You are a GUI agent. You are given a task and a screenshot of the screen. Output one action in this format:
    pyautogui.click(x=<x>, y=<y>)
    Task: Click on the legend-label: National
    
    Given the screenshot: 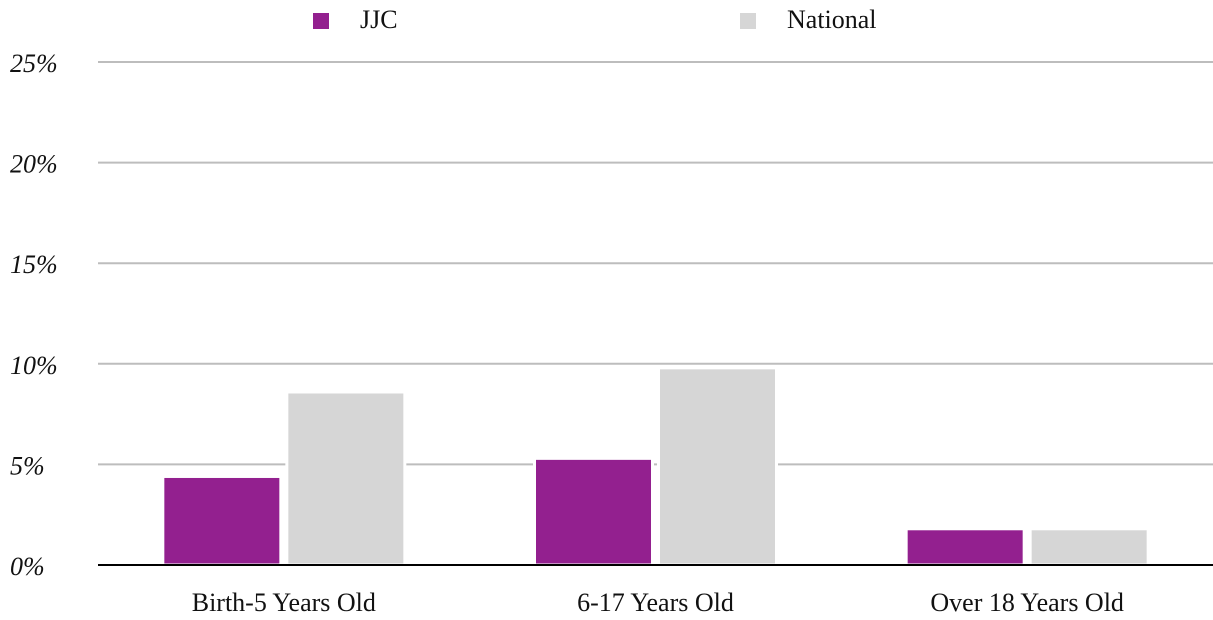 What is the action you would take?
    pyautogui.click(x=832, y=19)
    